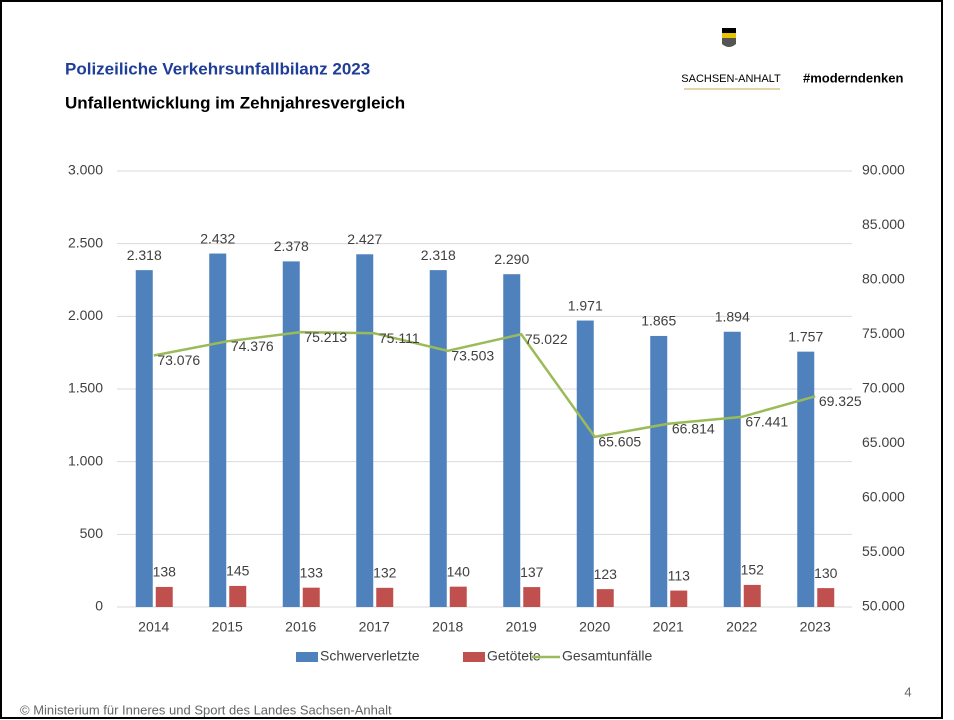  What do you see at coordinates (731, 79) in the screenshot?
I see `logo-text: SACHSEN-ANHALT` at bounding box center [731, 79].